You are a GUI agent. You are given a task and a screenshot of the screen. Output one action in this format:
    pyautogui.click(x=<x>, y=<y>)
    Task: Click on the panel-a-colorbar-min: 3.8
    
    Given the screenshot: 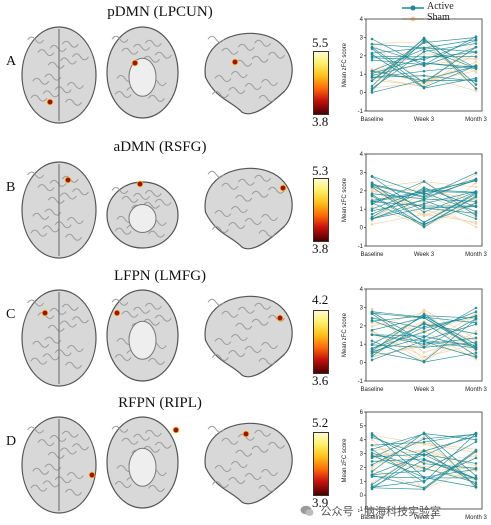 What is the action you would take?
    pyautogui.click(x=320, y=121)
    